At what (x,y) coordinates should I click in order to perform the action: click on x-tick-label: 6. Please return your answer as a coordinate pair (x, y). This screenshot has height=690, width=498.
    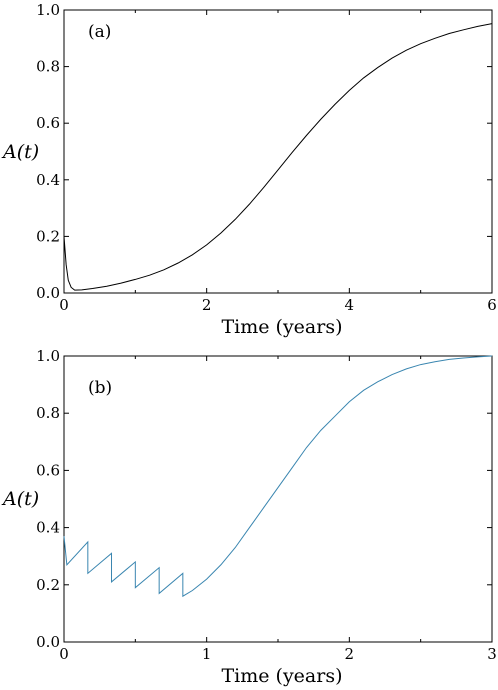
    Looking at the image, I should click on (492, 305).